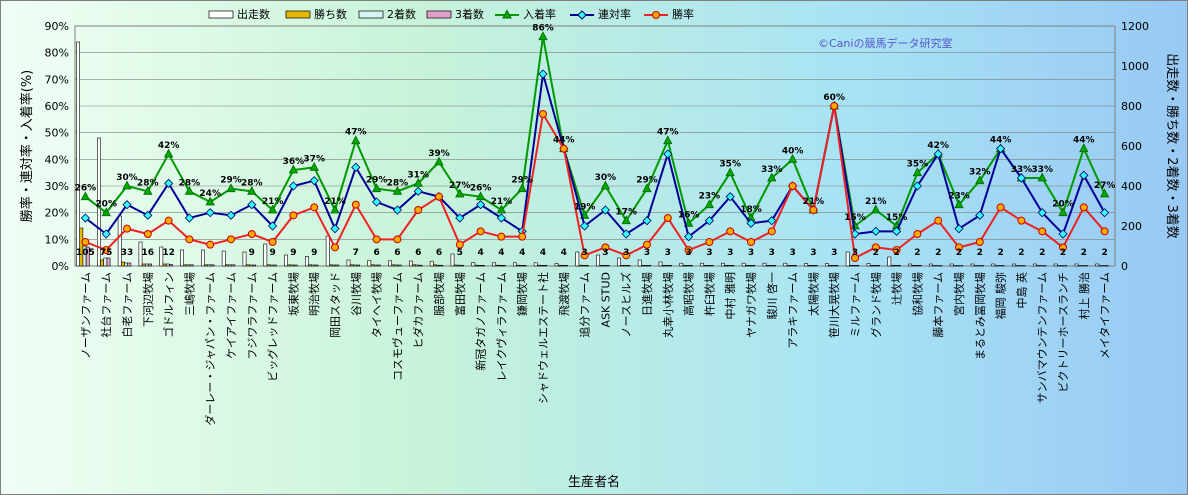 The height and width of the screenshot is (495, 1188). What do you see at coordinates (683, 14) in the screenshot?
I see `legend-label: 勝率` at bounding box center [683, 14].